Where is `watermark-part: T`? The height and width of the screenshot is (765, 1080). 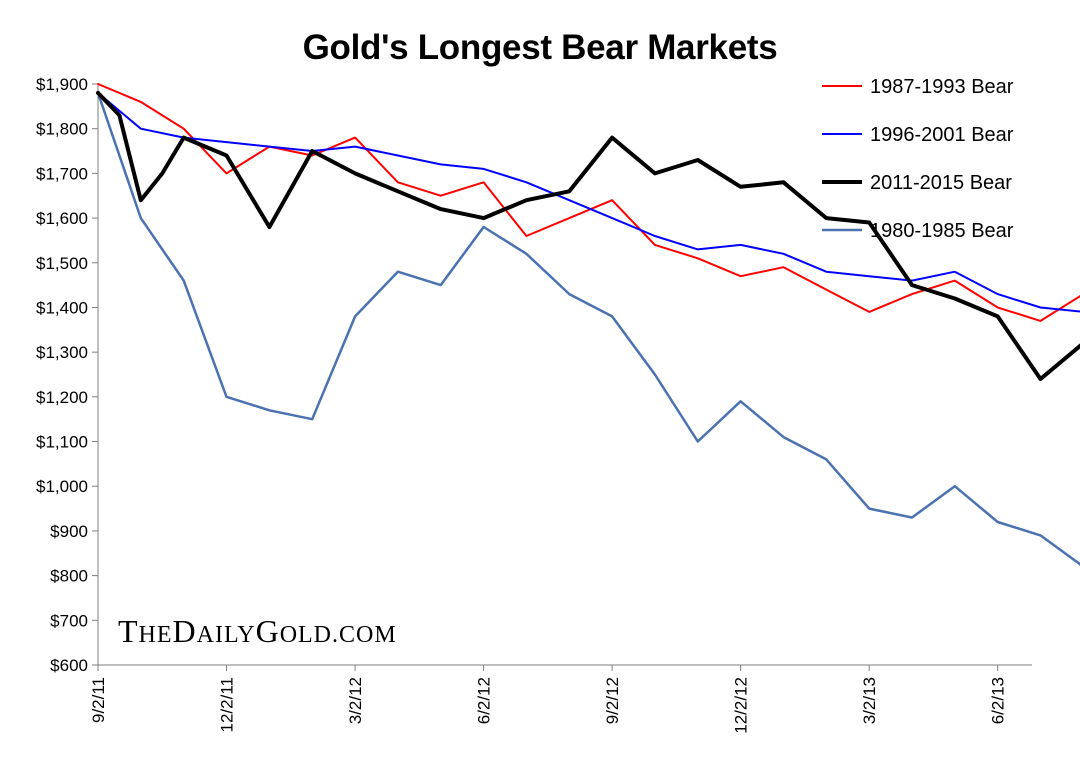
watermark-part: T is located at coordinates (128, 631).